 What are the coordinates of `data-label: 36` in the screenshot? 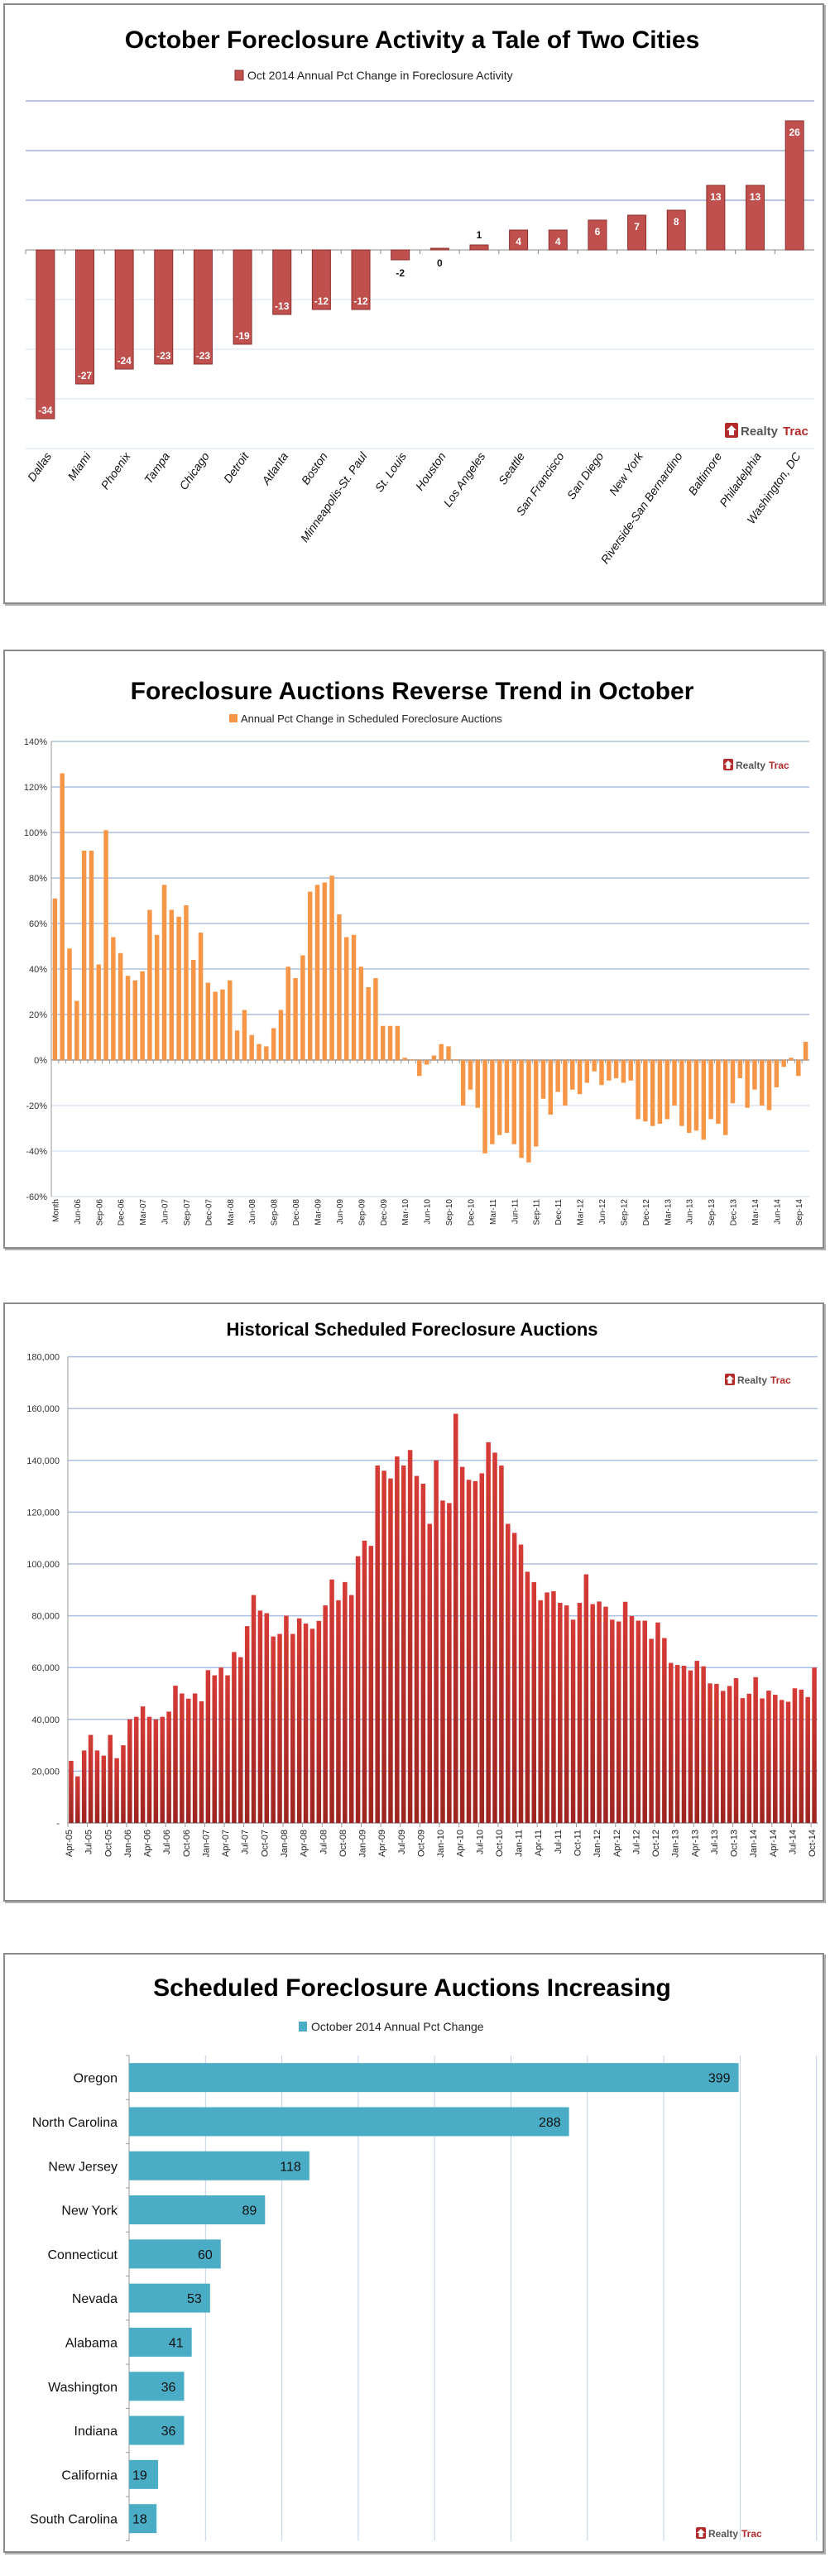 It's located at (168, 2388).